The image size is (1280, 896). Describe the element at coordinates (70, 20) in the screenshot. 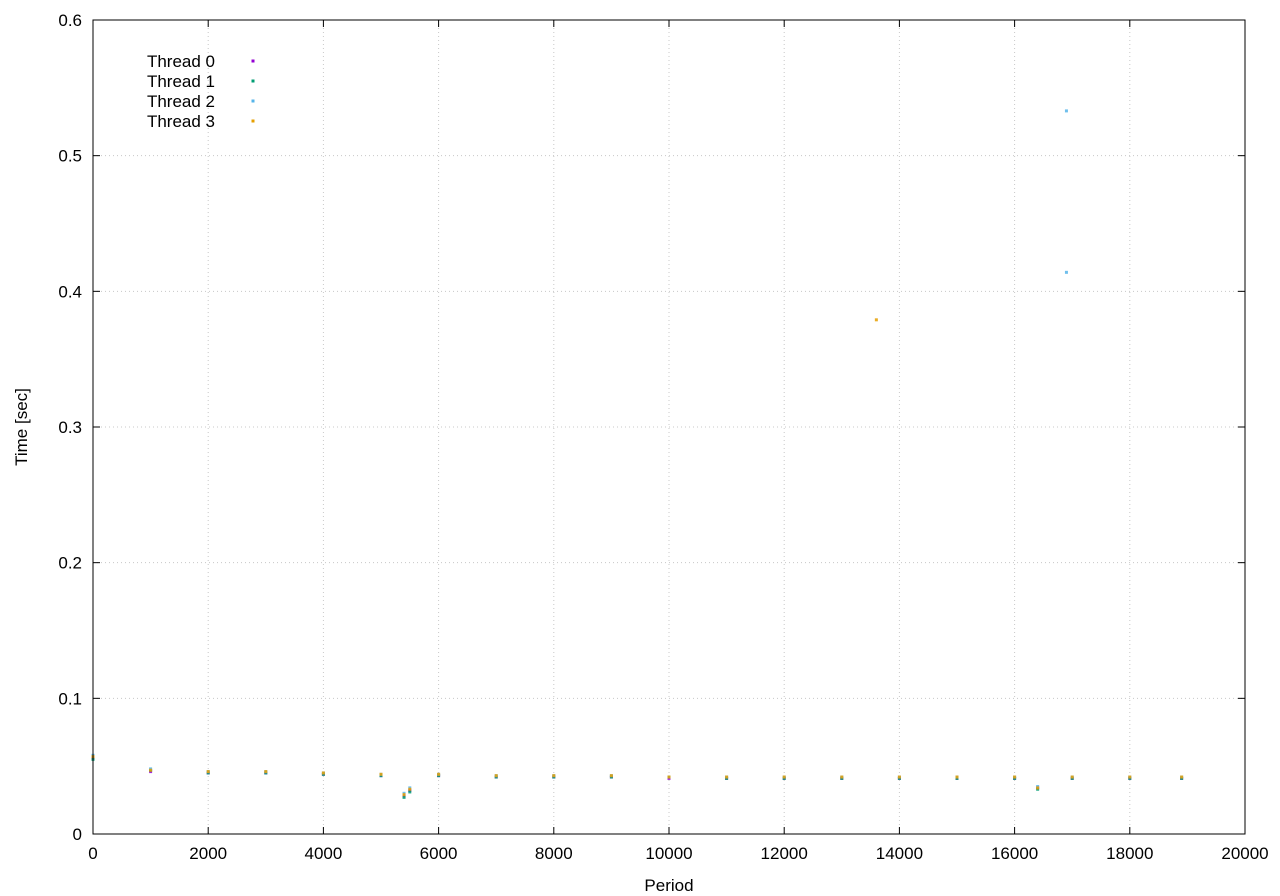

I see `y-tick-label: 0.6` at that location.